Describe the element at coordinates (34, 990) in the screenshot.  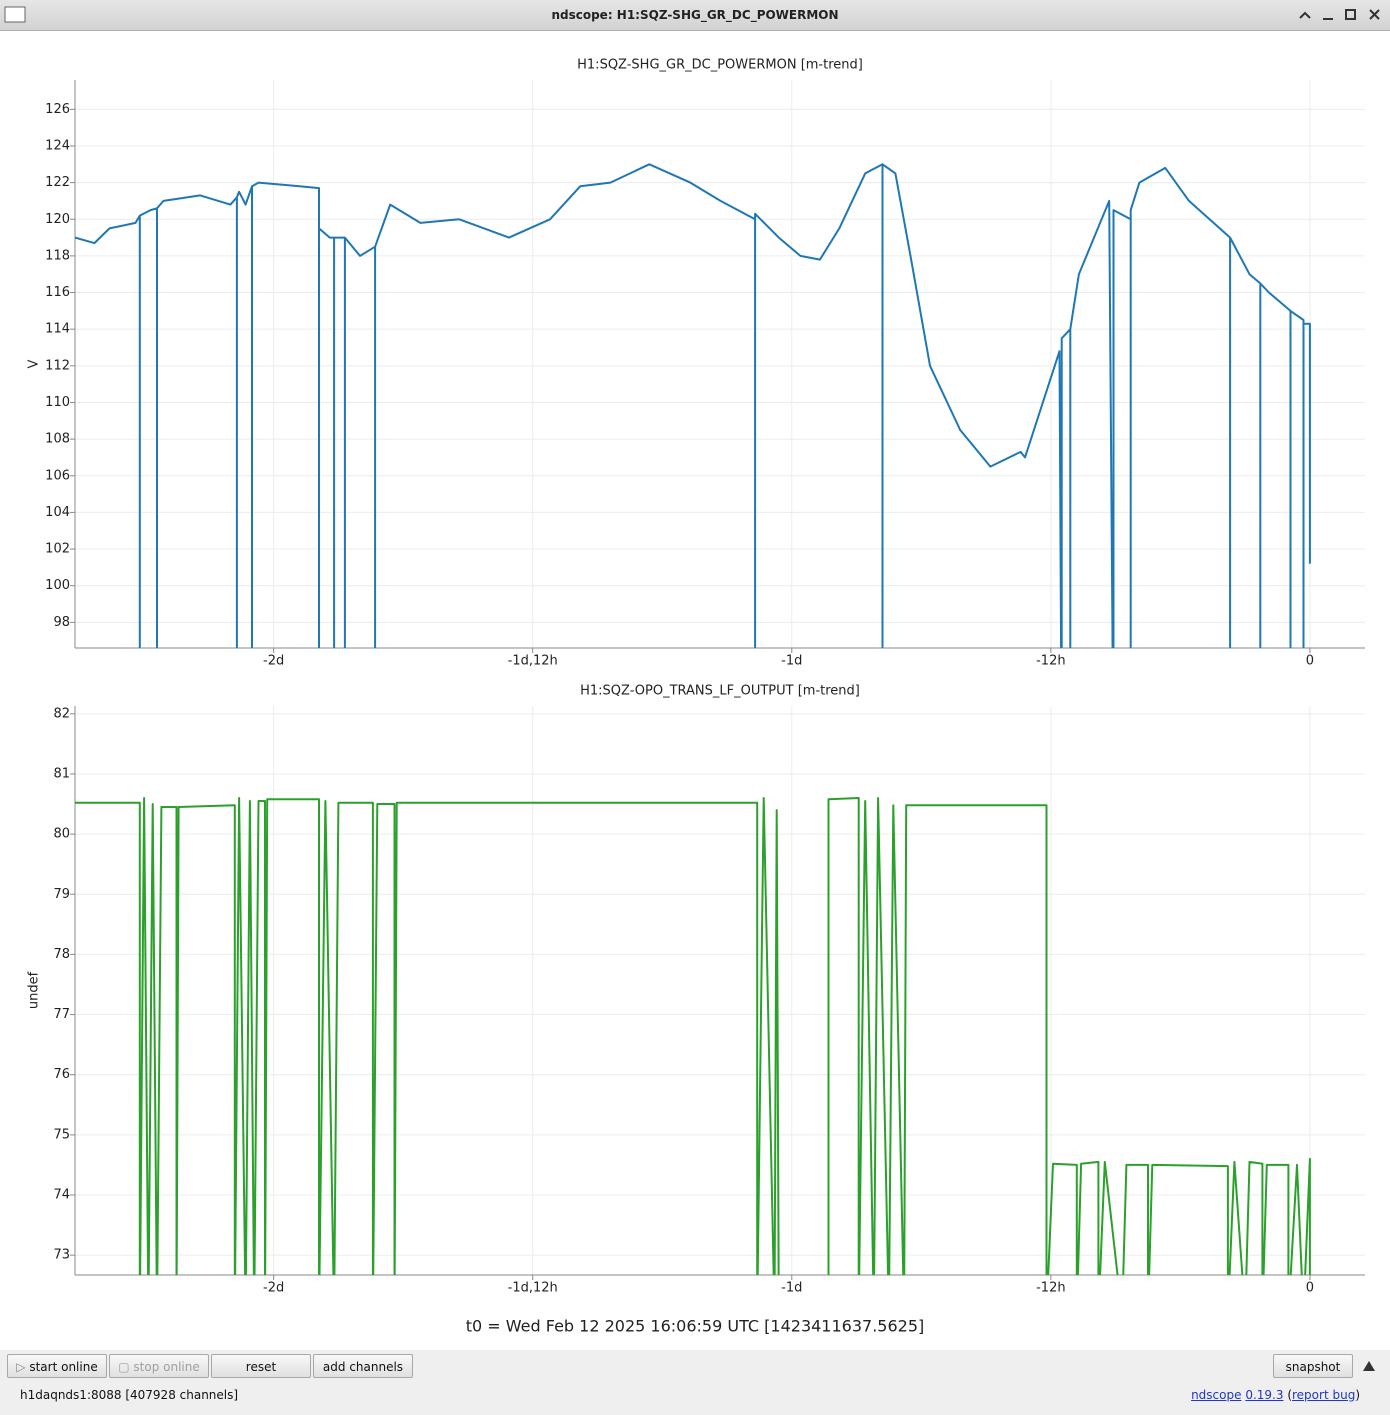
I see `y-axis-label: undef` at that location.